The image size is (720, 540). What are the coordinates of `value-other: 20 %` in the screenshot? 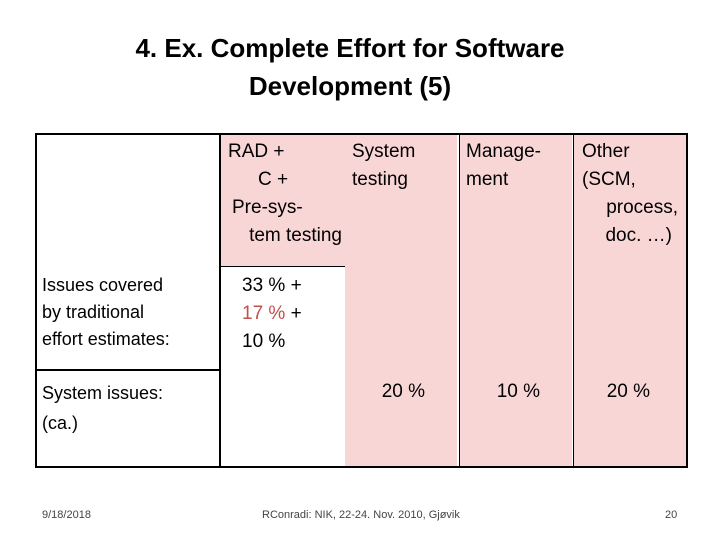 It's located at (628, 391).